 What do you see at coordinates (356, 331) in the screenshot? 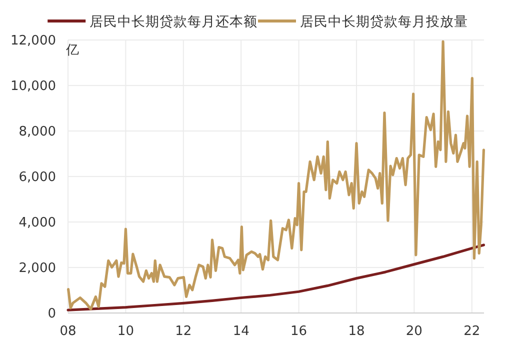
I see `x-tick-label: 18` at bounding box center [356, 331].